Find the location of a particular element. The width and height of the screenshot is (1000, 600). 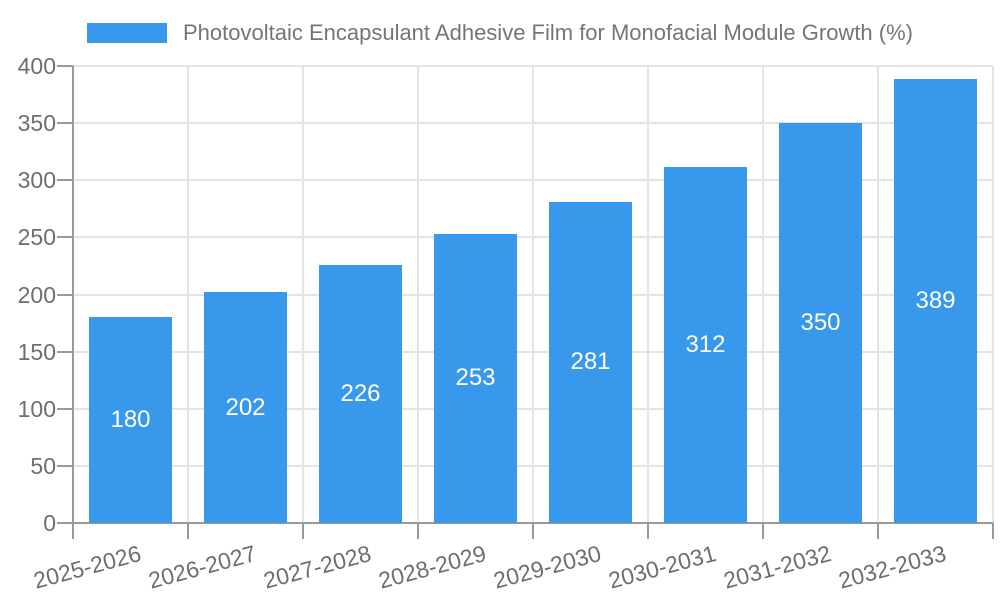

x-tick-label: 2027-2028 is located at coordinates (317, 567).